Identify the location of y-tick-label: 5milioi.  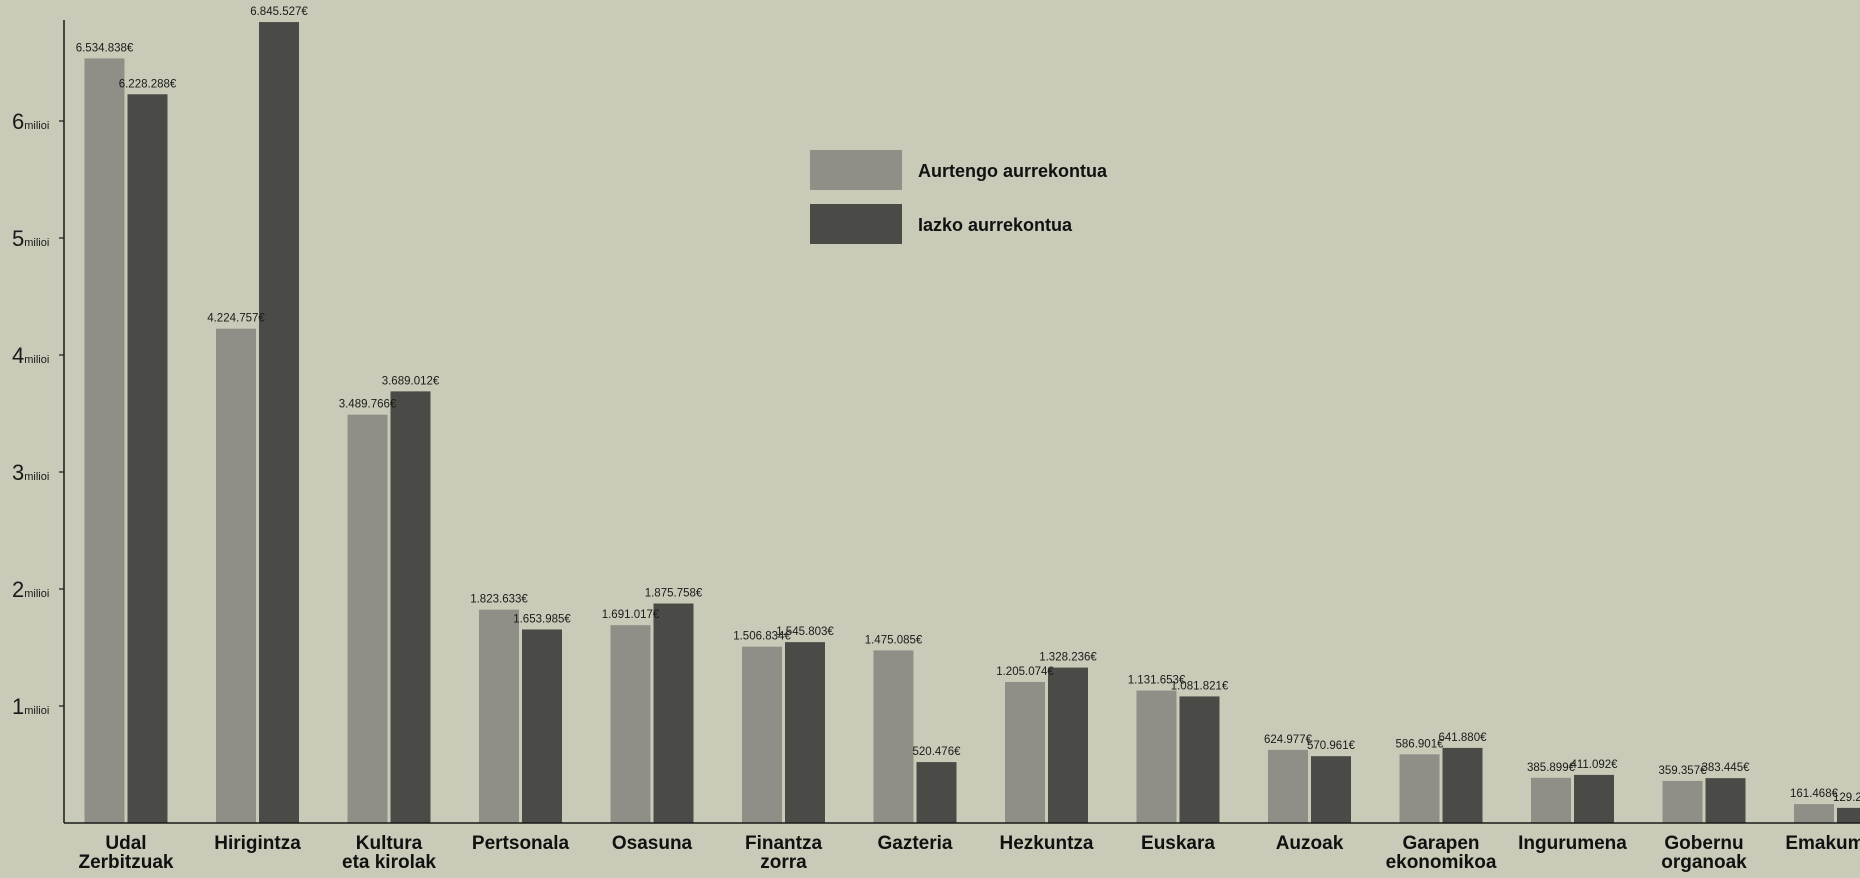
(30, 238).